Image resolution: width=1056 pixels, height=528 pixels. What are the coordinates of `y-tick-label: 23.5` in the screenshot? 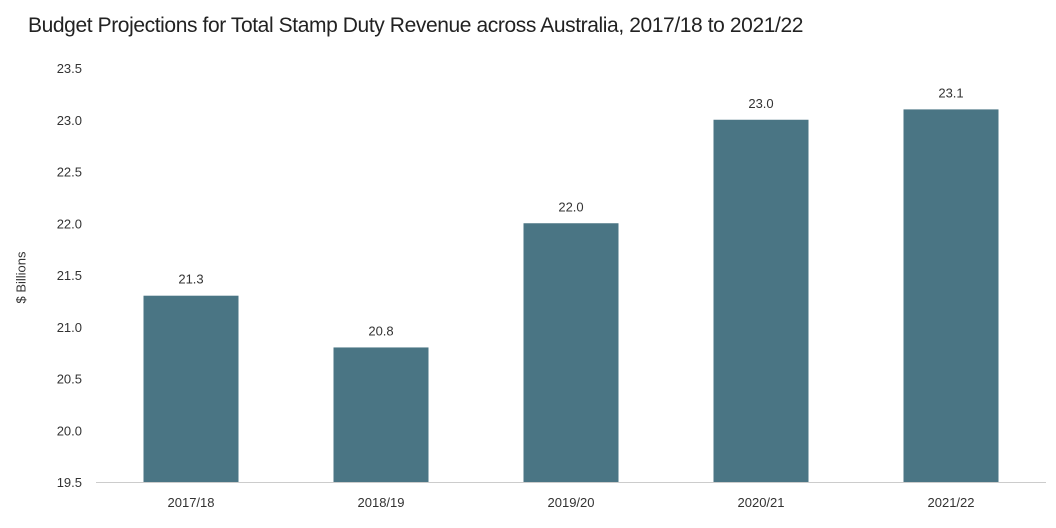 It's located at (69, 68).